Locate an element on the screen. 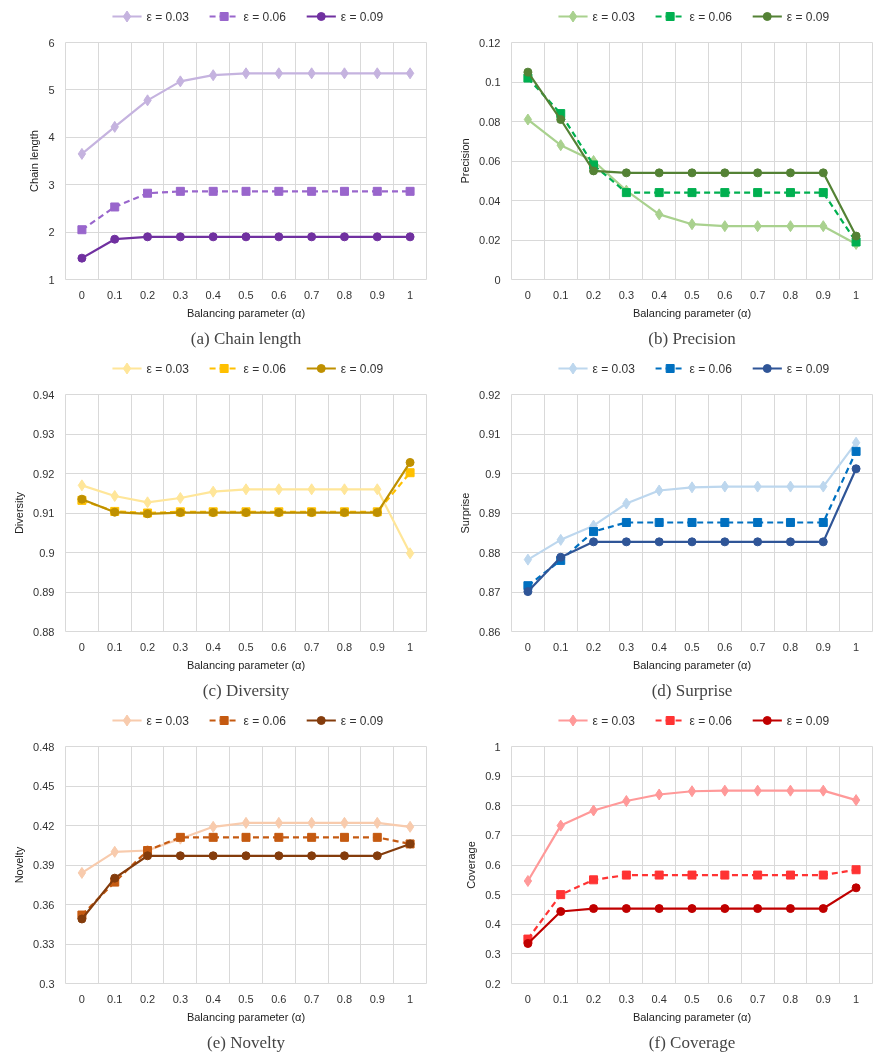  text: (f) Coverage is located at coordinates (692, 1042).